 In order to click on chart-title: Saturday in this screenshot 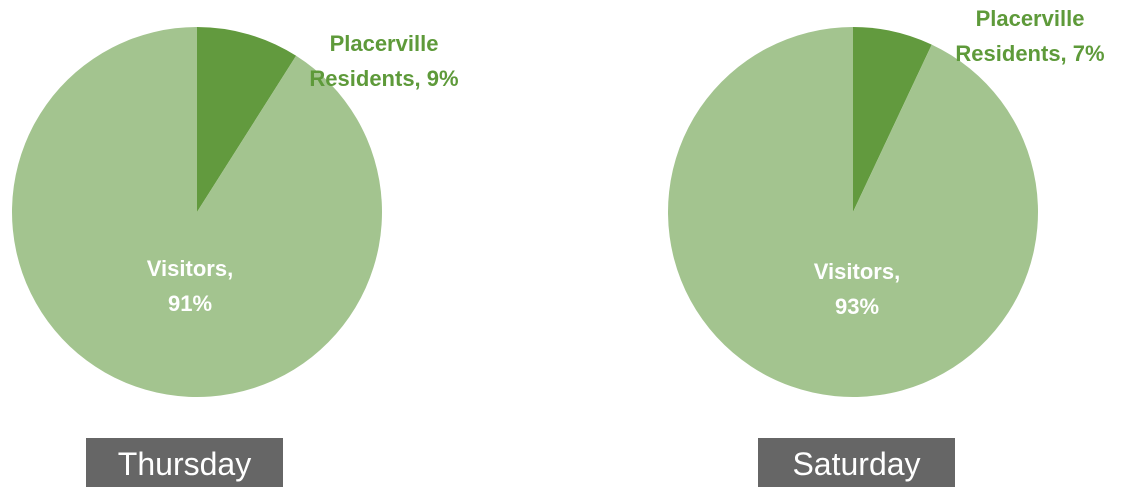, I will do `click(856, 464)`.